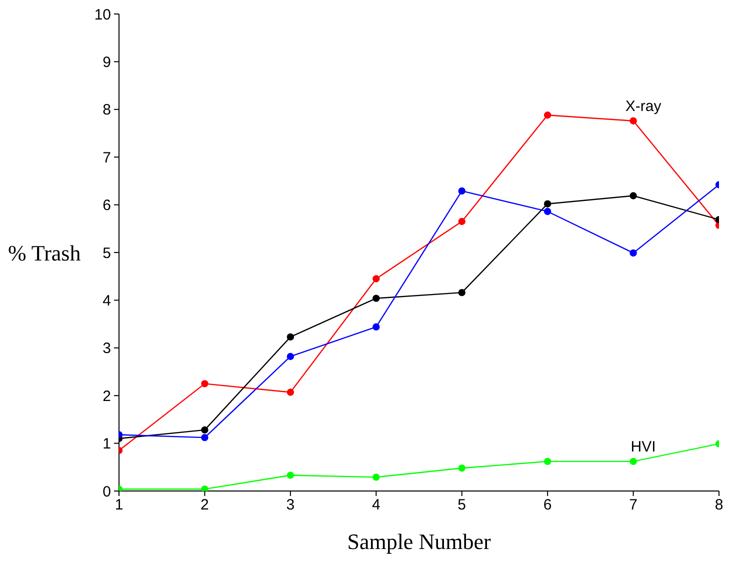 This screenshot has height=565, width=741. I want to click on series-label: HVI, so click(643, 447).